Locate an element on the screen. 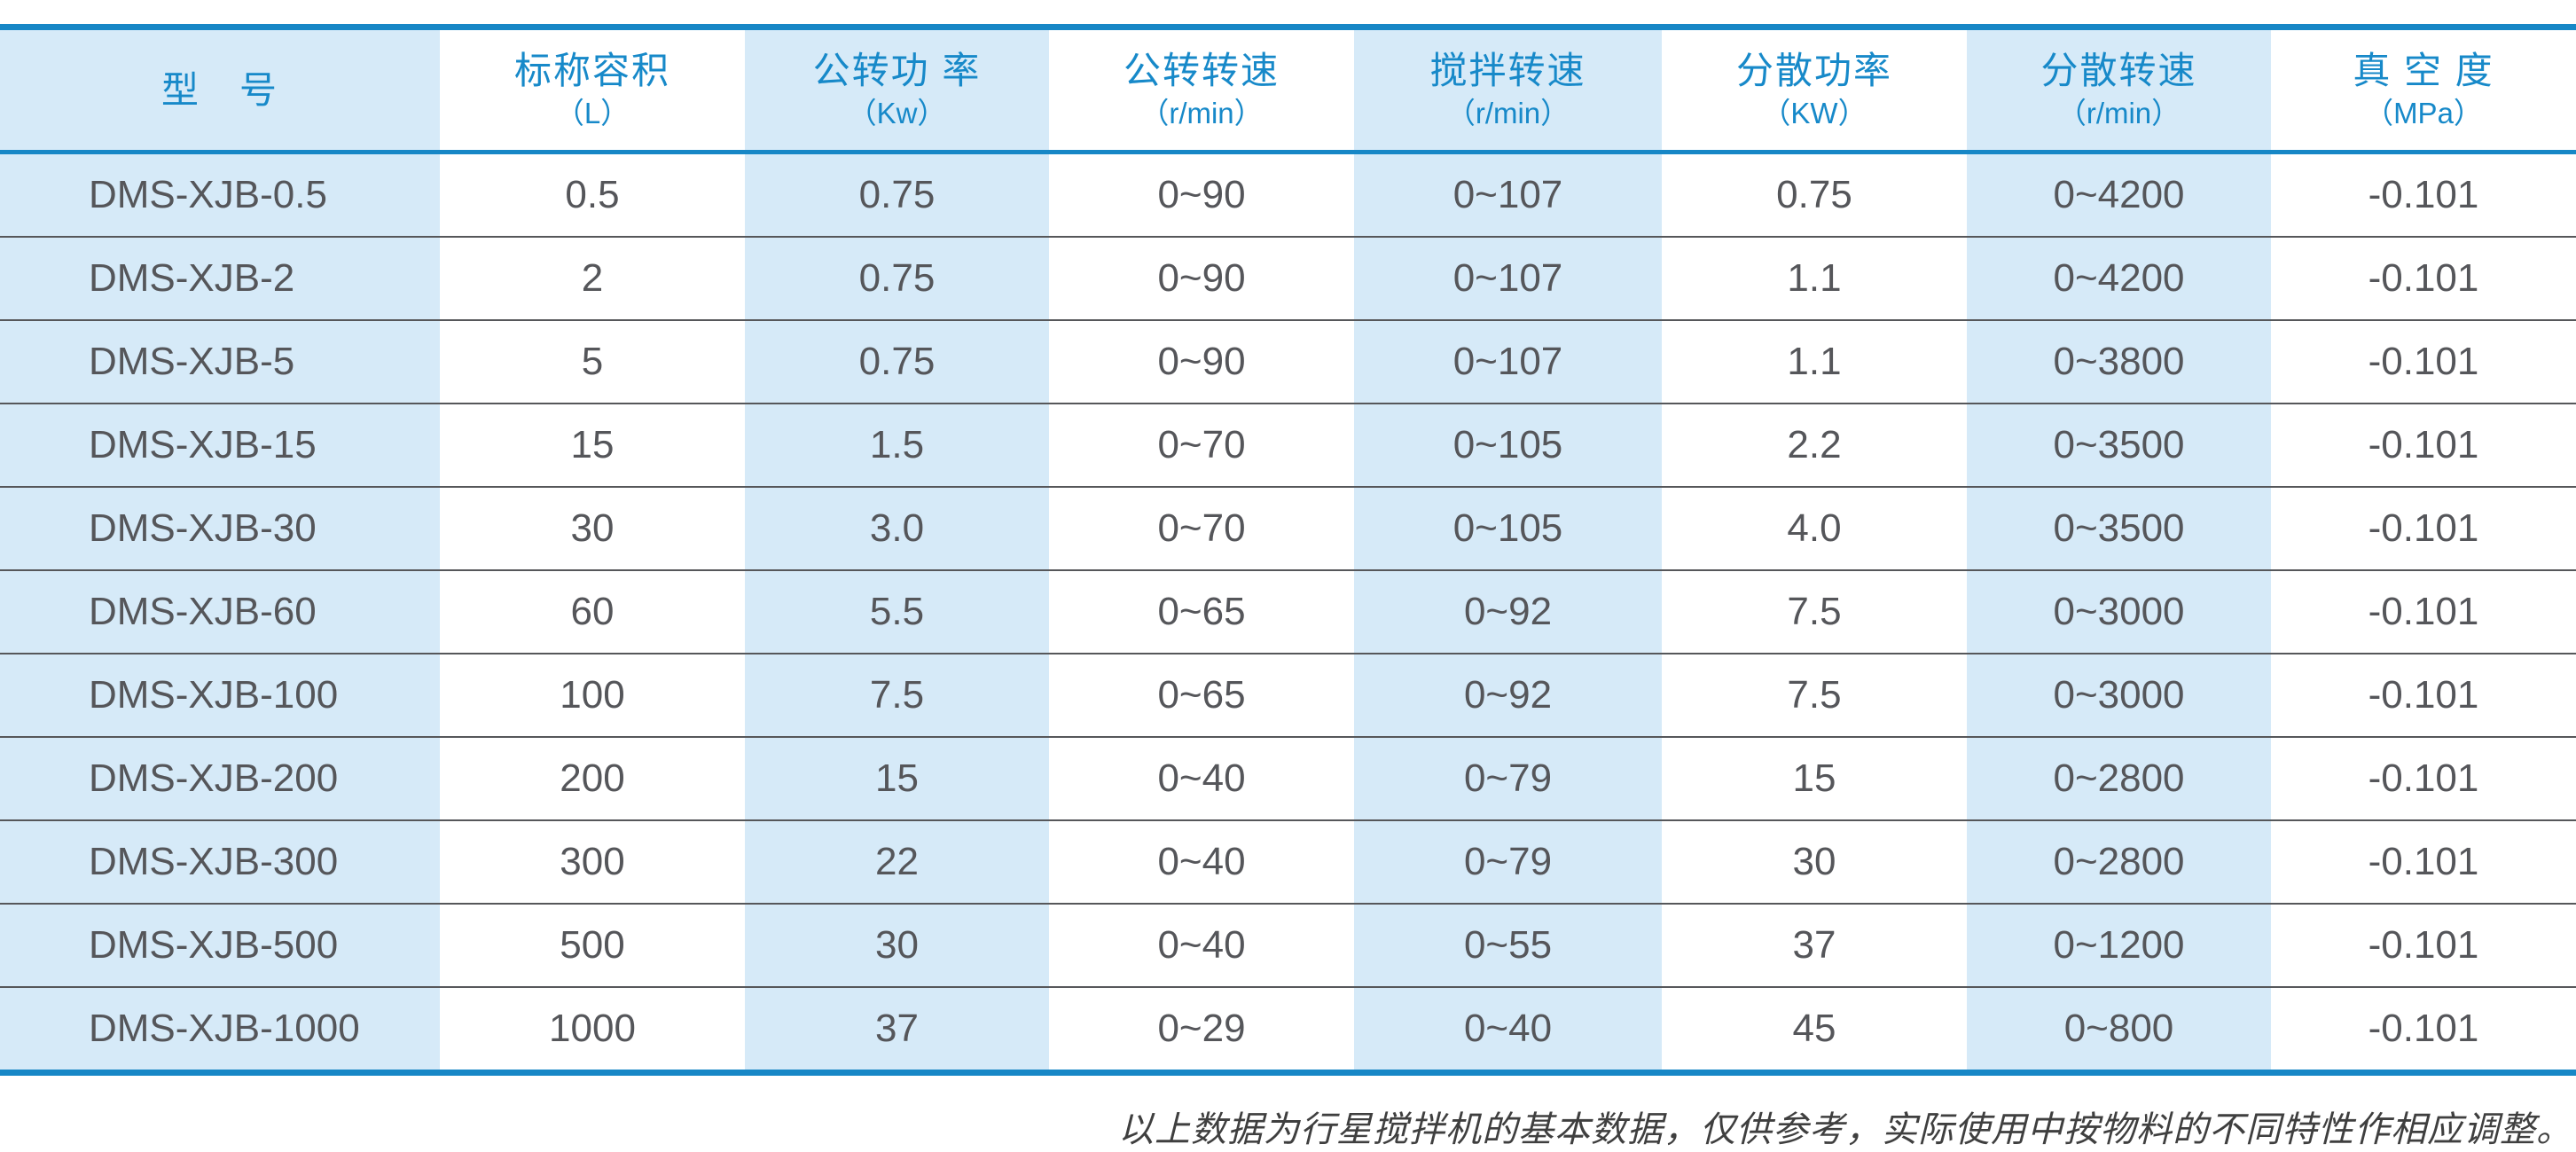 This screenshot has width=2576, height=1152. value-cell: 0~3800 is located at coordinates (2119, 362).